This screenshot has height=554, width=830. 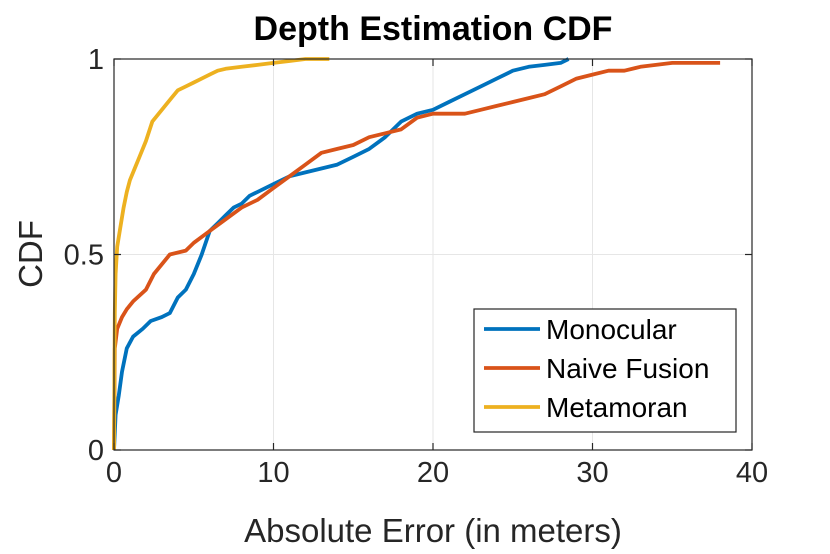 What do you see at coordinates (433, 530) in the screenshot?
I see `x-axis-label: Absolute Error (in meters)` at bounding box center [433, 530].